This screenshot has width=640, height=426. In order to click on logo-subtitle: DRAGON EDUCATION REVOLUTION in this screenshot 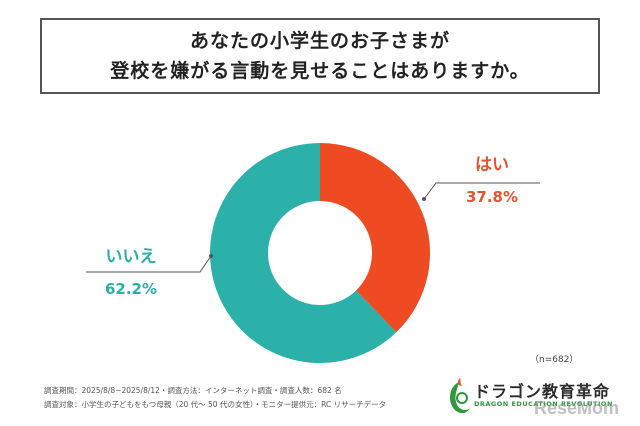, I will do `click(543, 404)`.